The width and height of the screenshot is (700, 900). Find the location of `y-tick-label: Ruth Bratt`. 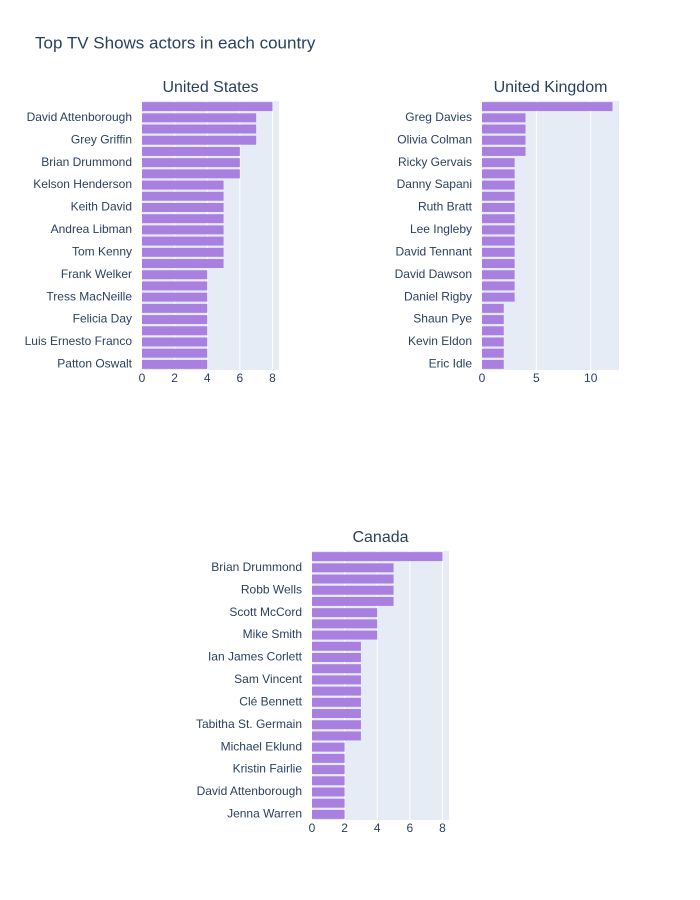

y-tick-label: Ruth Bratt is located at coordinates (445, 207).